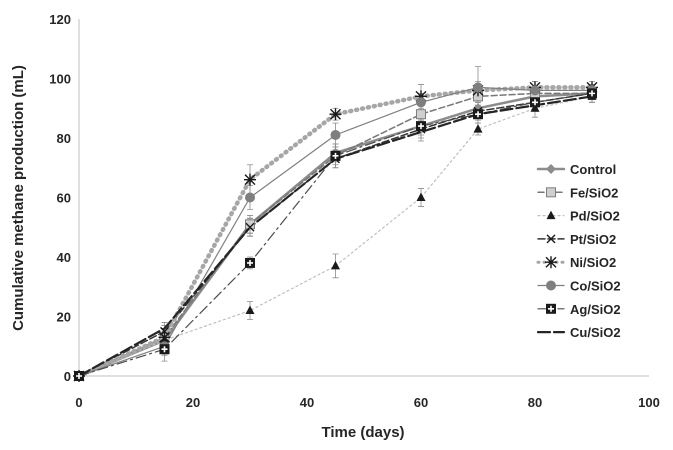 The height and width of the screenshot is (450, 673). I want to click on y-tick-label: 20, so click(64, 317).